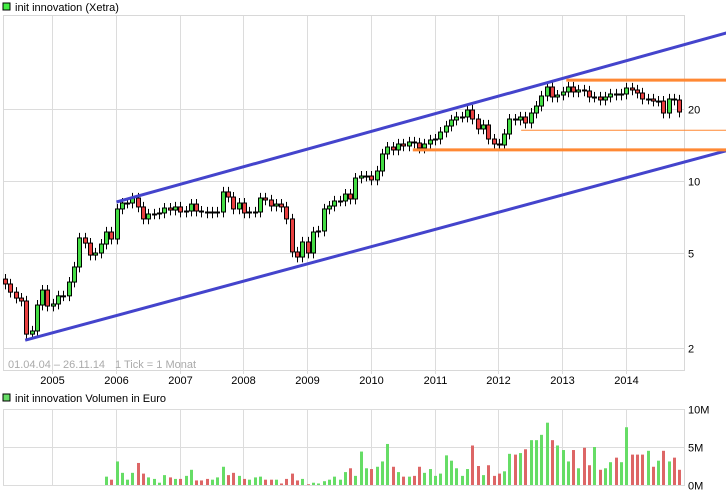 The height and width of the screenshot is (496, 726). Describe the element at coordinates (90, 399) in the screenshot. I see `volume-chart-title: init innovation Volumen in Euro` at that location.